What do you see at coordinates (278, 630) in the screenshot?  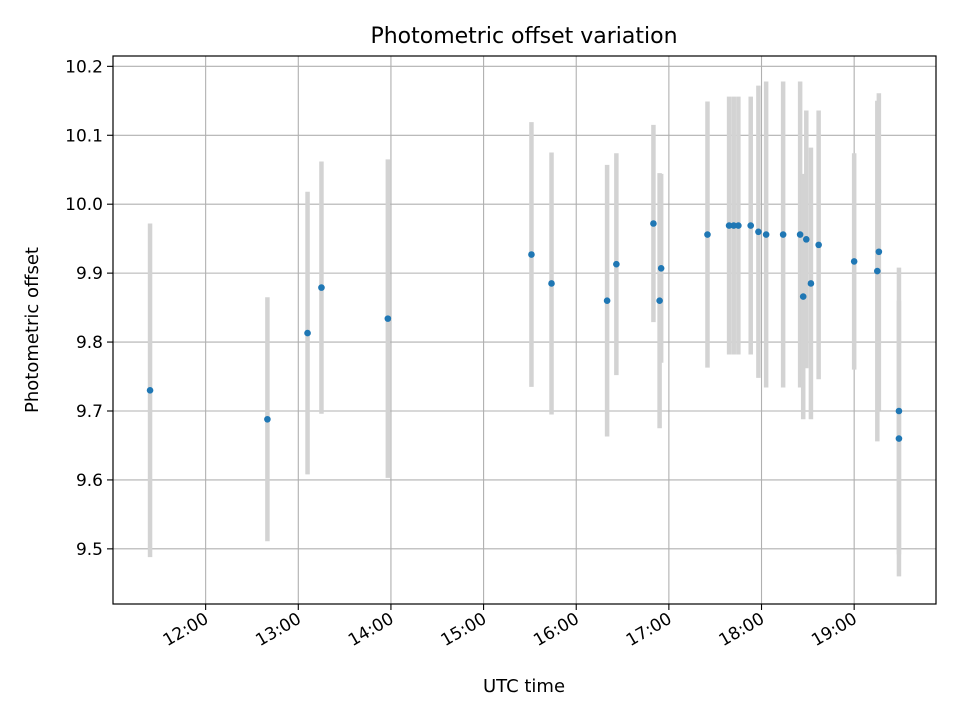 I see `x-tick-label: 13:00` at bounding box center [278, 630].